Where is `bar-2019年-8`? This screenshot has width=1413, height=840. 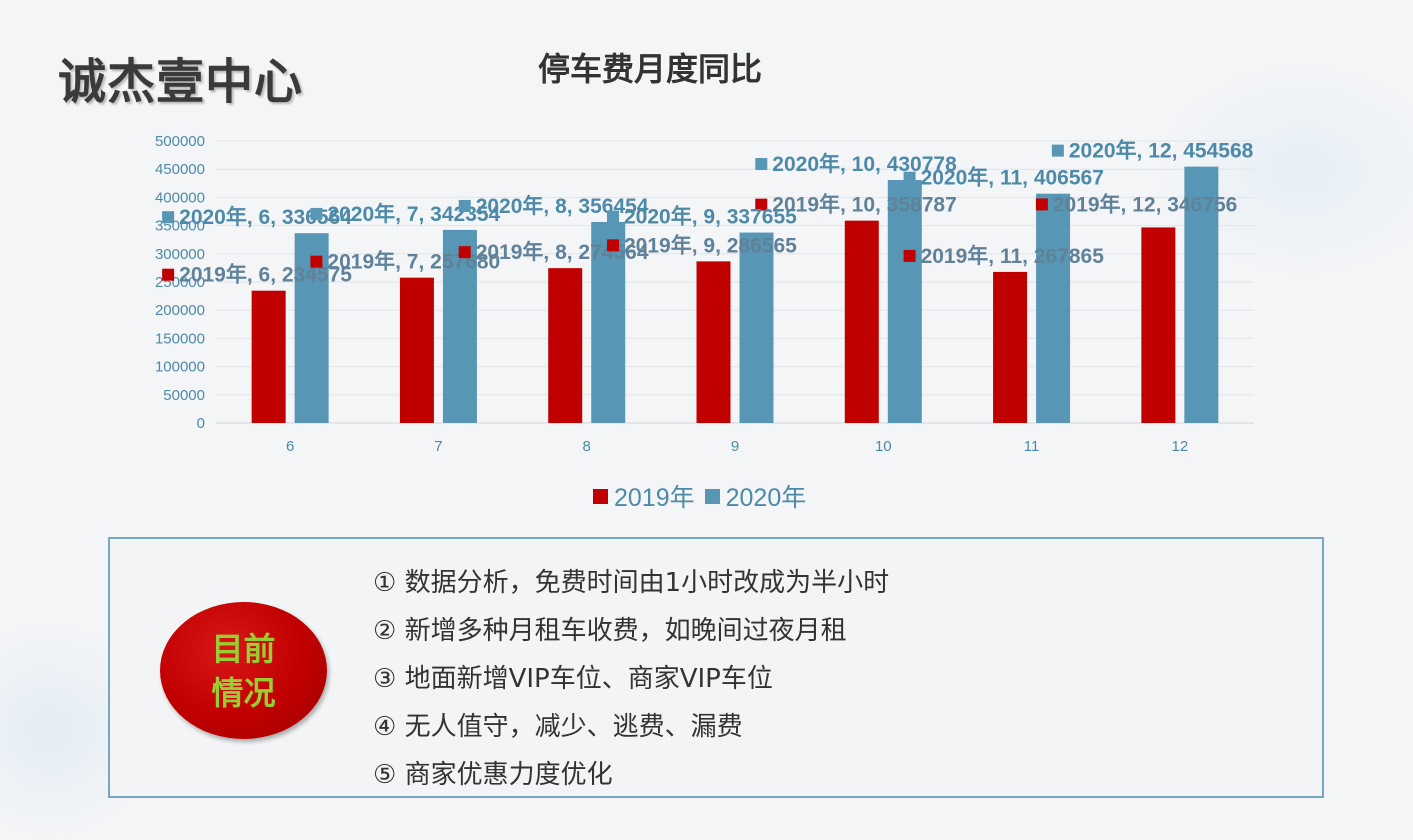
bar-2019年-8 is located at coordinates (565, 345).